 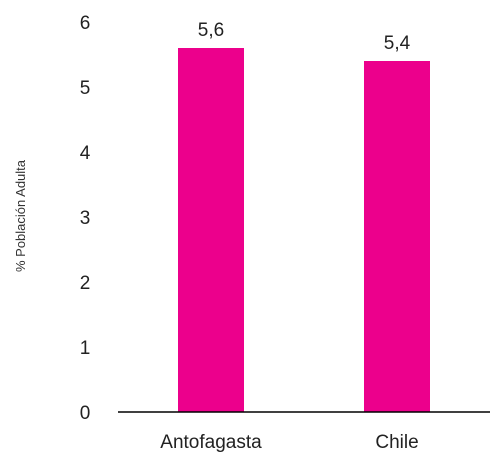 I want to click on bar-value-label: 5,4, so click(x=397, y=43).